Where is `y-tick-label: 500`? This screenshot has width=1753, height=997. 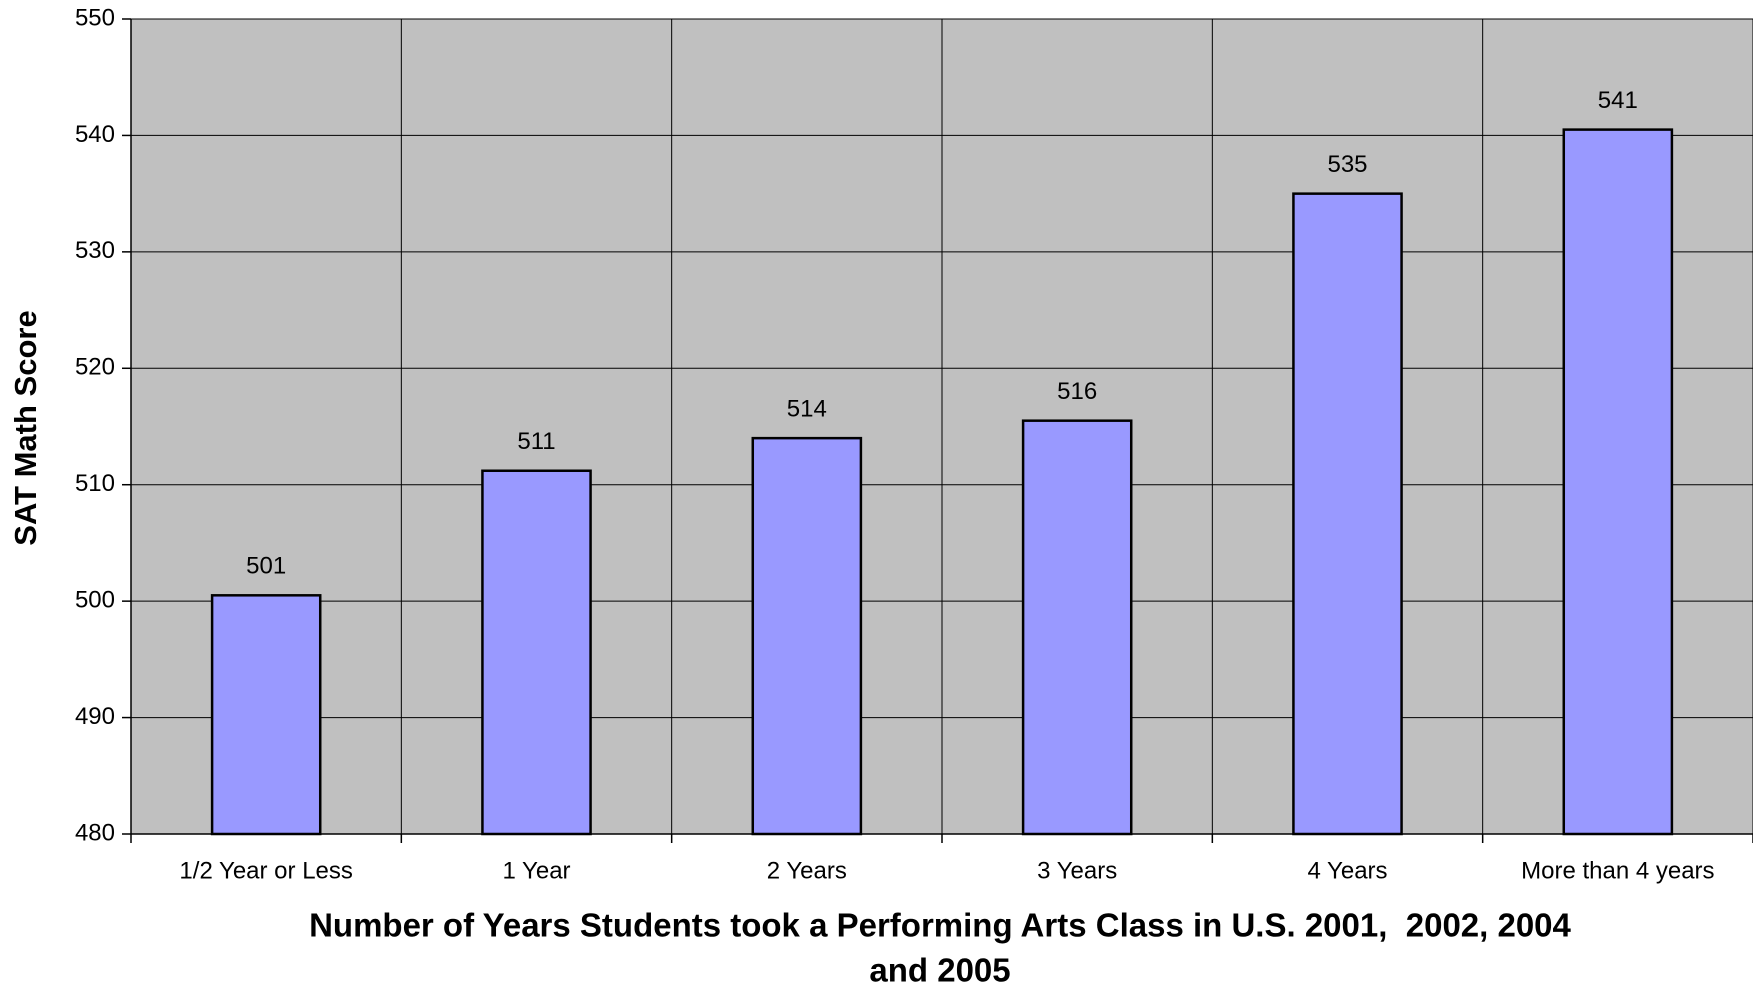 y-tick-label: 500 is located at coordinates (95, 599).